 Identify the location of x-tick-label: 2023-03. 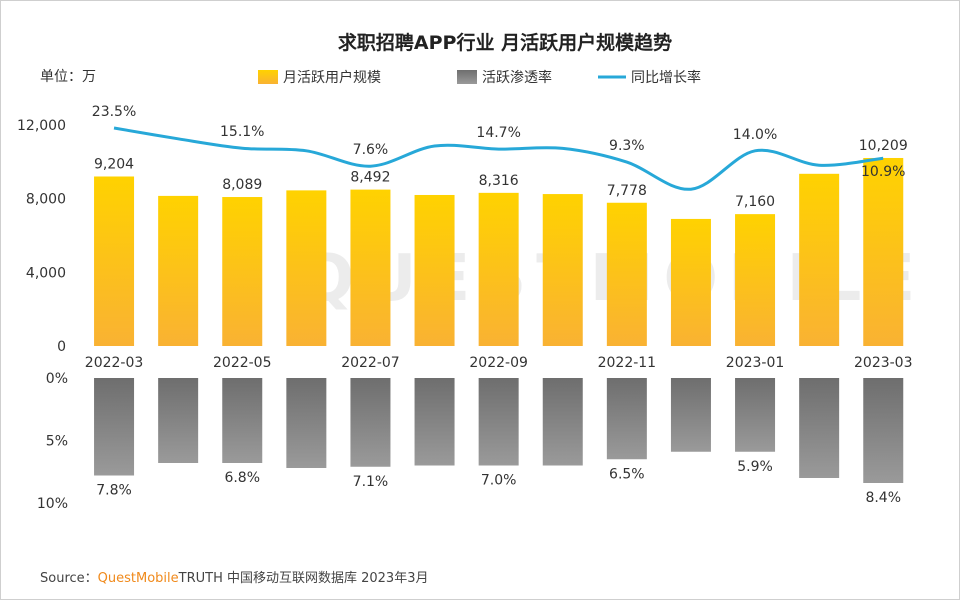
(883, 363).